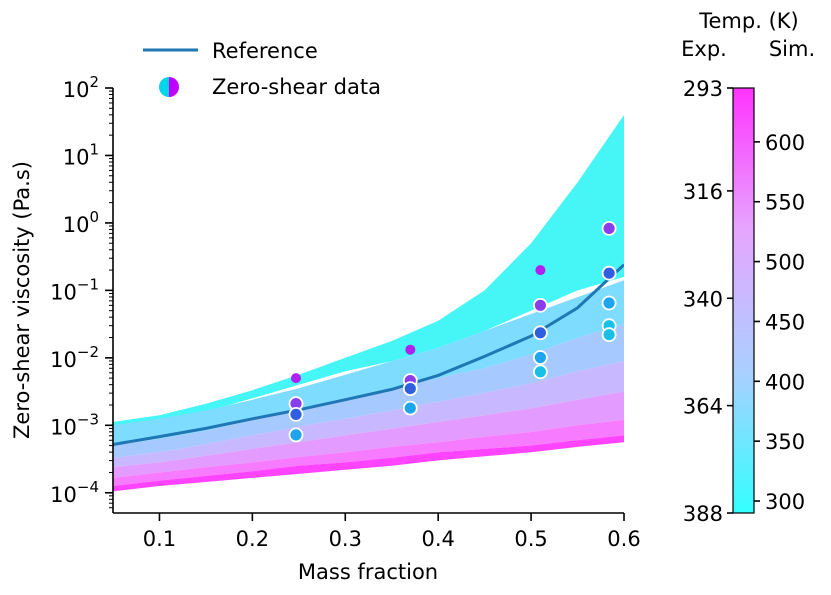 This screenshot has width=831, height=595. I want to click on cb-exp-label-4: 388, so click(703, 514).